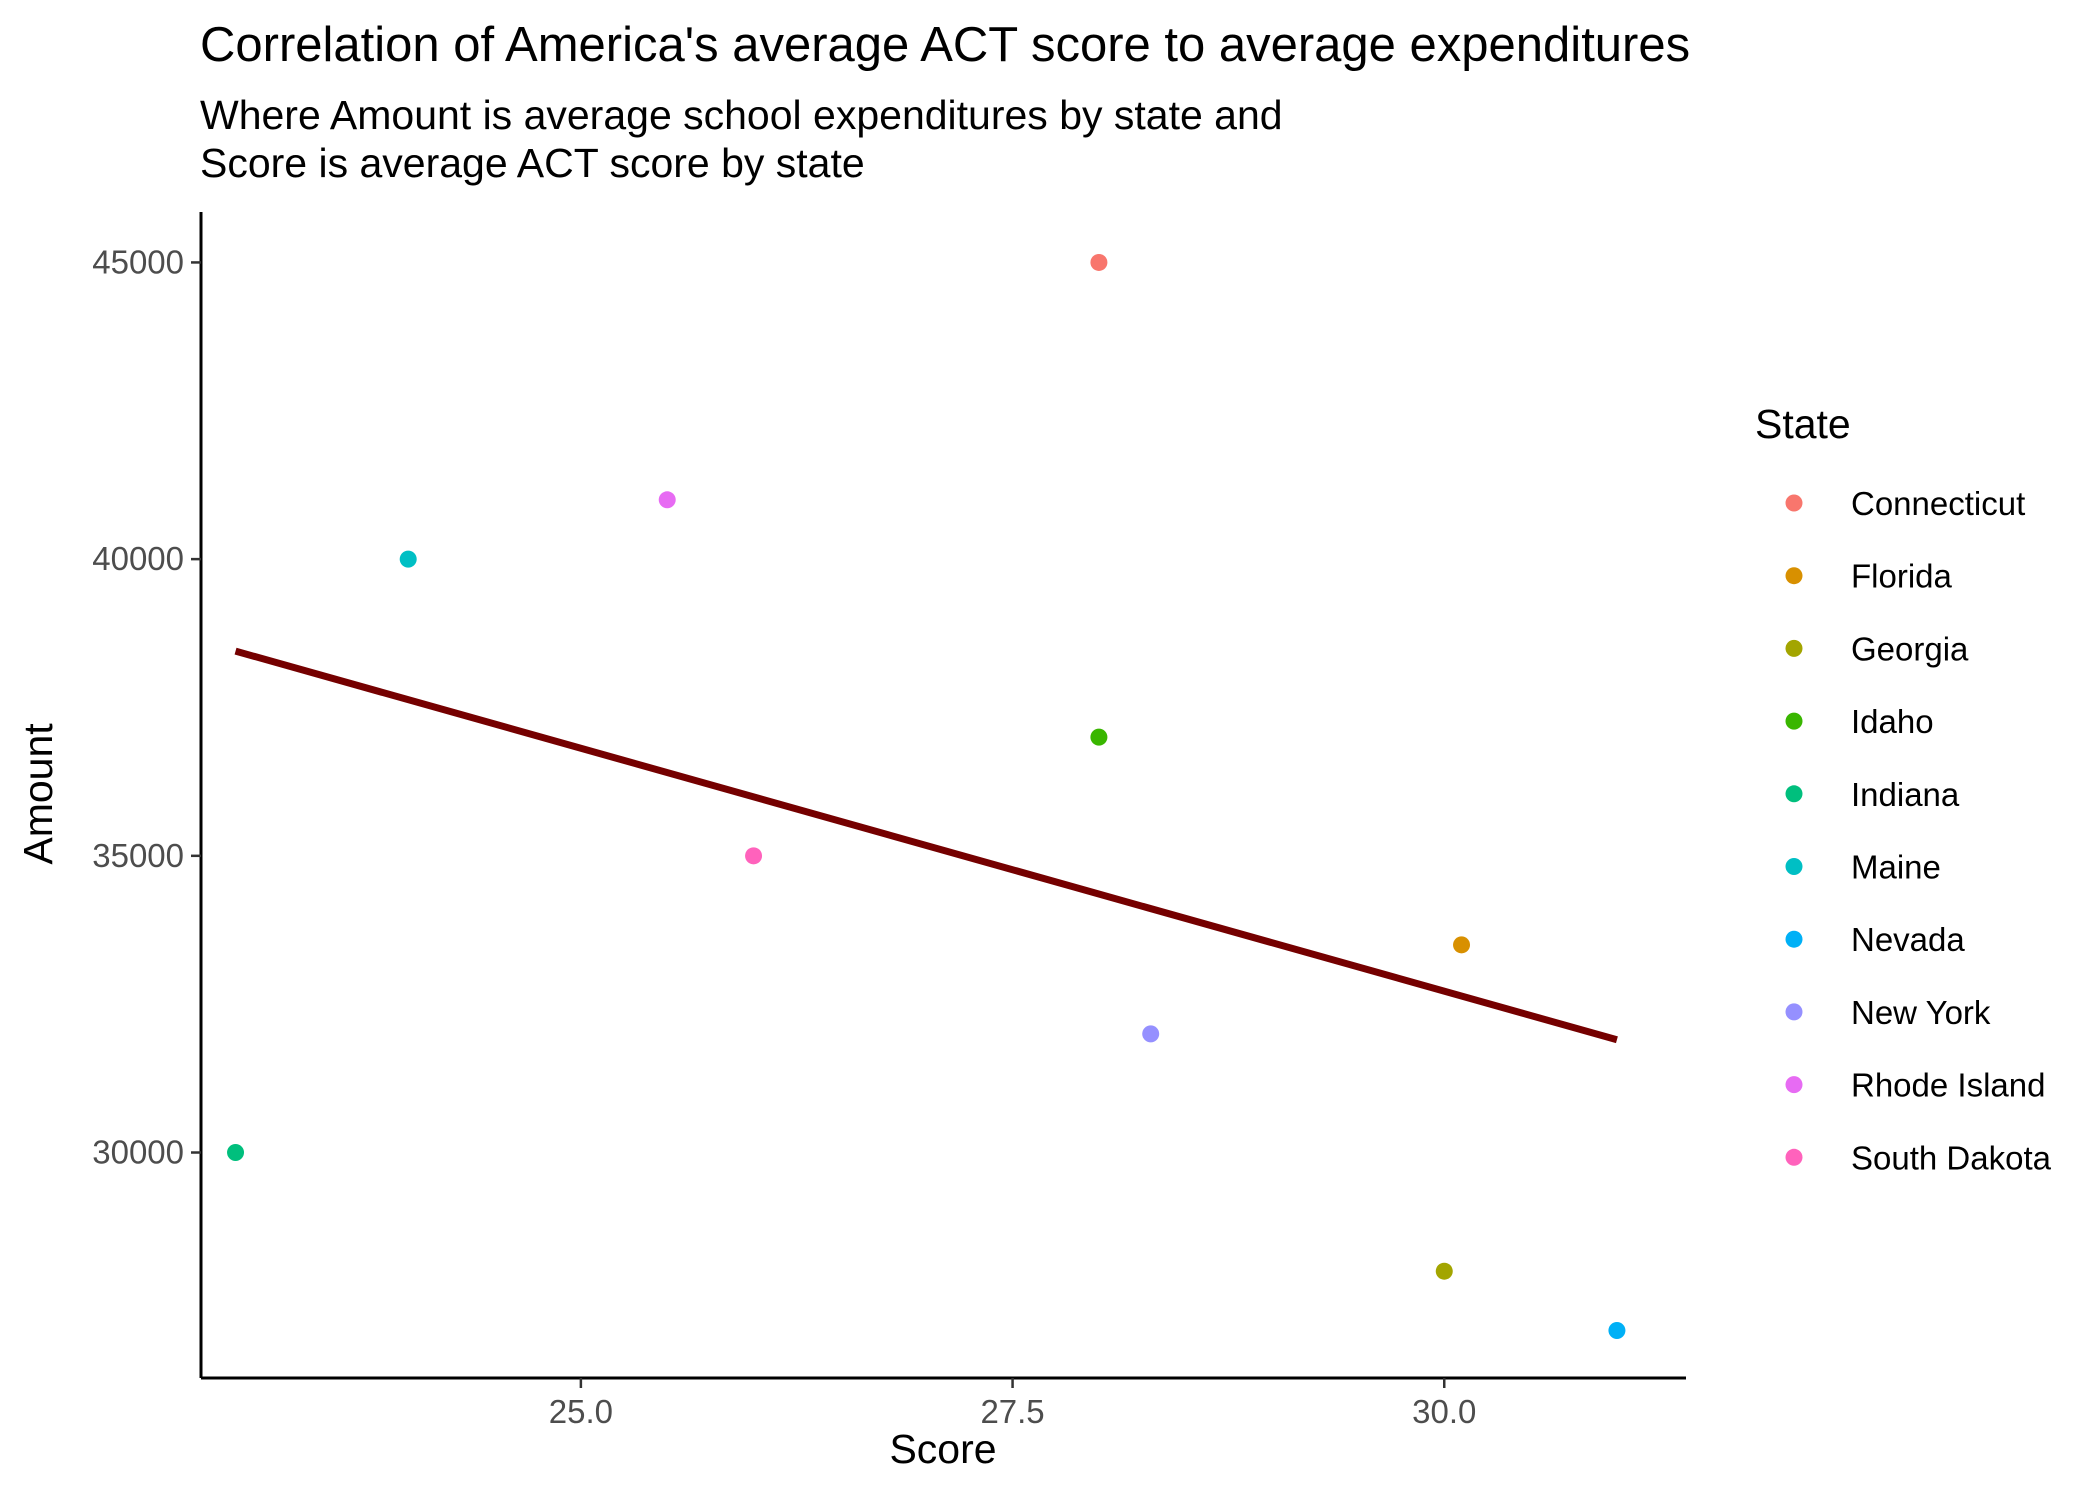 Image resolution: width=2099 pixels, height=1499 pixels. What do you see at coordinates (532, 163) in the screenshot?
I see `chart-subtitle-line-2: Score is average ACT score by state` at bounding box center [532, 163].